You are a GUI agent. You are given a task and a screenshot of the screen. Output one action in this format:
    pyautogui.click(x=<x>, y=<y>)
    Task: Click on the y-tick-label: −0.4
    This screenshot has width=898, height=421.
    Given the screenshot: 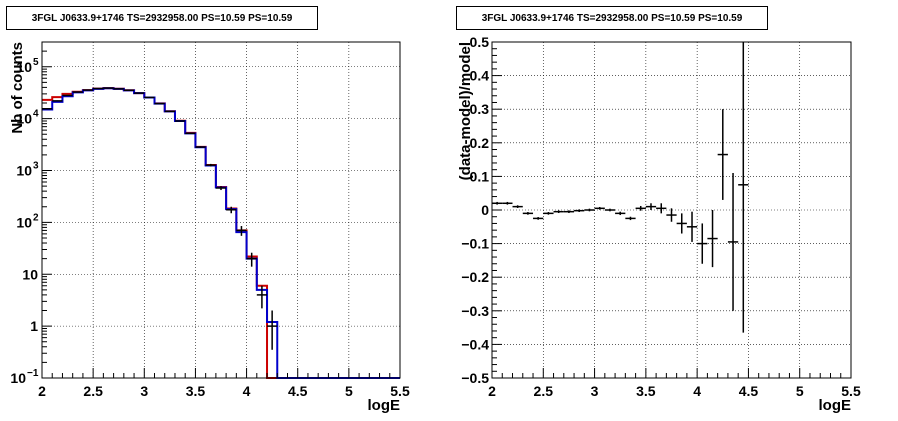 What is the action you would take?
    pyautogui.click(x=475, y=344)
    